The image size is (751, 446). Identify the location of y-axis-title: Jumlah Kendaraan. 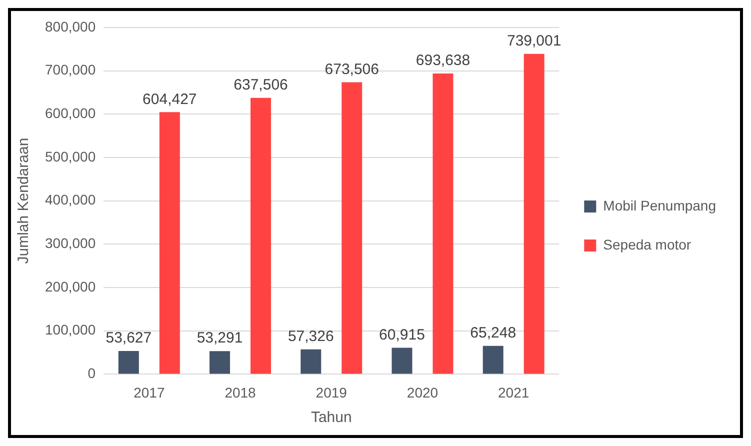
(23, 201).